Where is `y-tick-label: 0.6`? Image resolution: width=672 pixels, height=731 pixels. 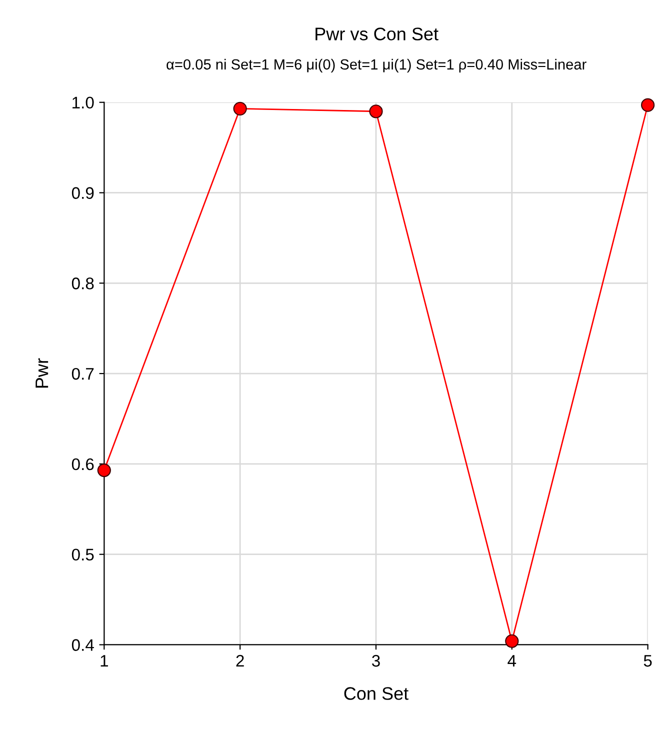 y-tick-label: 0.6 is located at coordinates (83, 464).